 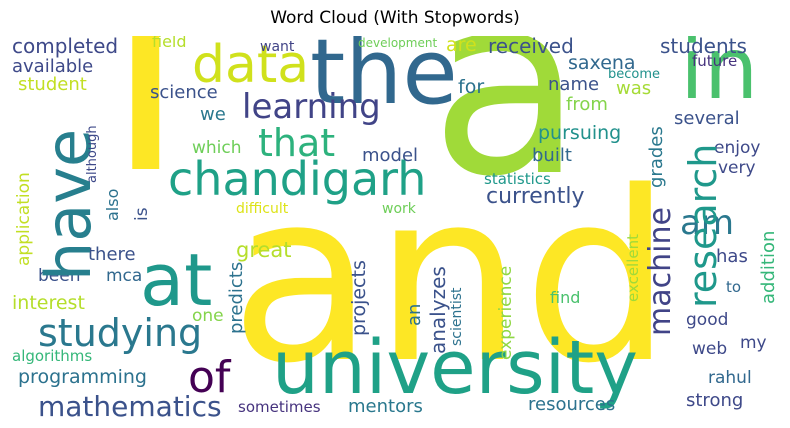 I want to click on word-of: of, so click(x=209, y=377).